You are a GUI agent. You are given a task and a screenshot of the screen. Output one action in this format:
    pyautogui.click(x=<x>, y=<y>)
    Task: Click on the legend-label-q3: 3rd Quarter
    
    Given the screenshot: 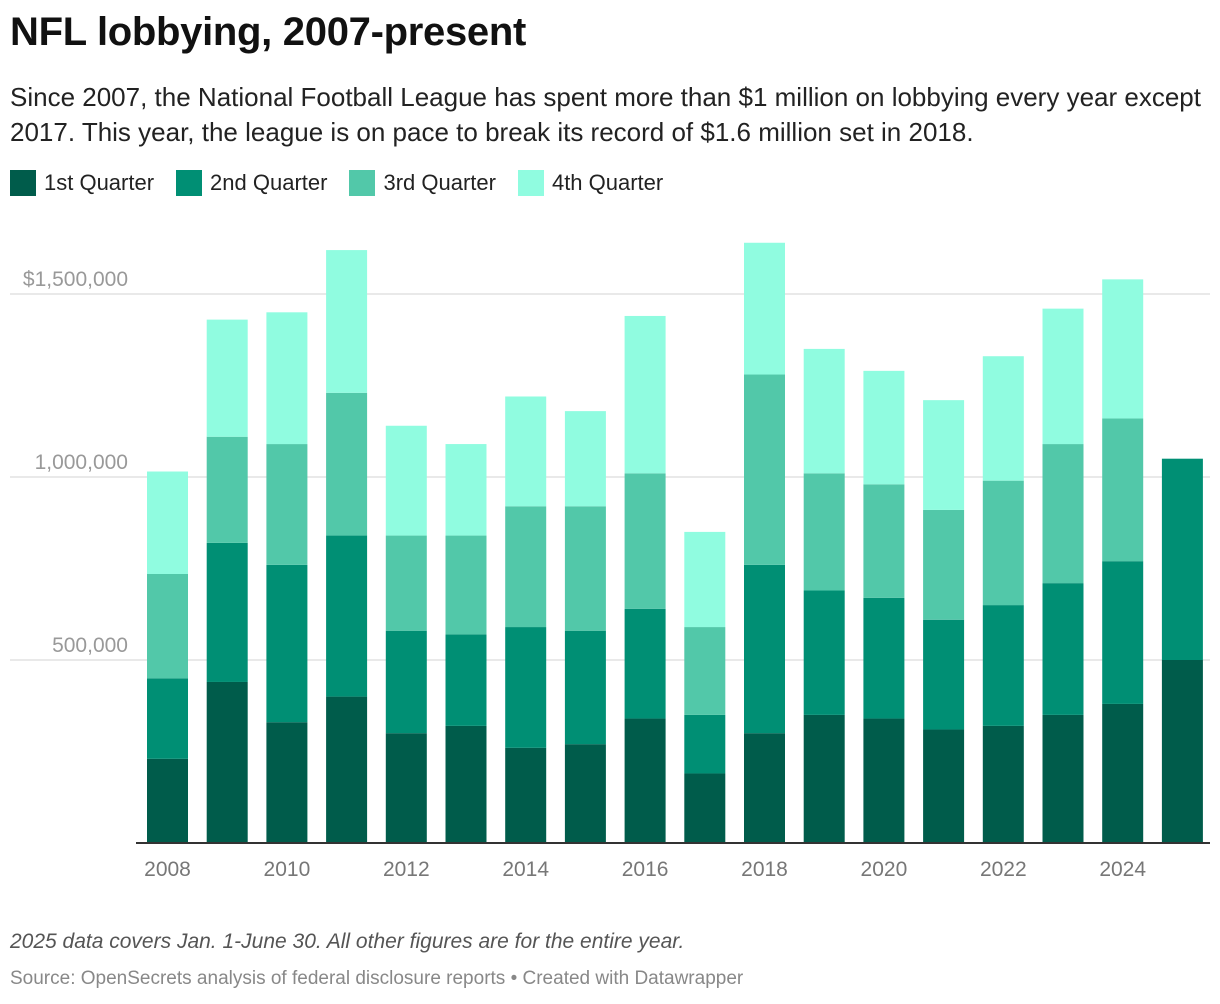 What is the action you would take?
    pyautogui.click(x=439, y=182)
    